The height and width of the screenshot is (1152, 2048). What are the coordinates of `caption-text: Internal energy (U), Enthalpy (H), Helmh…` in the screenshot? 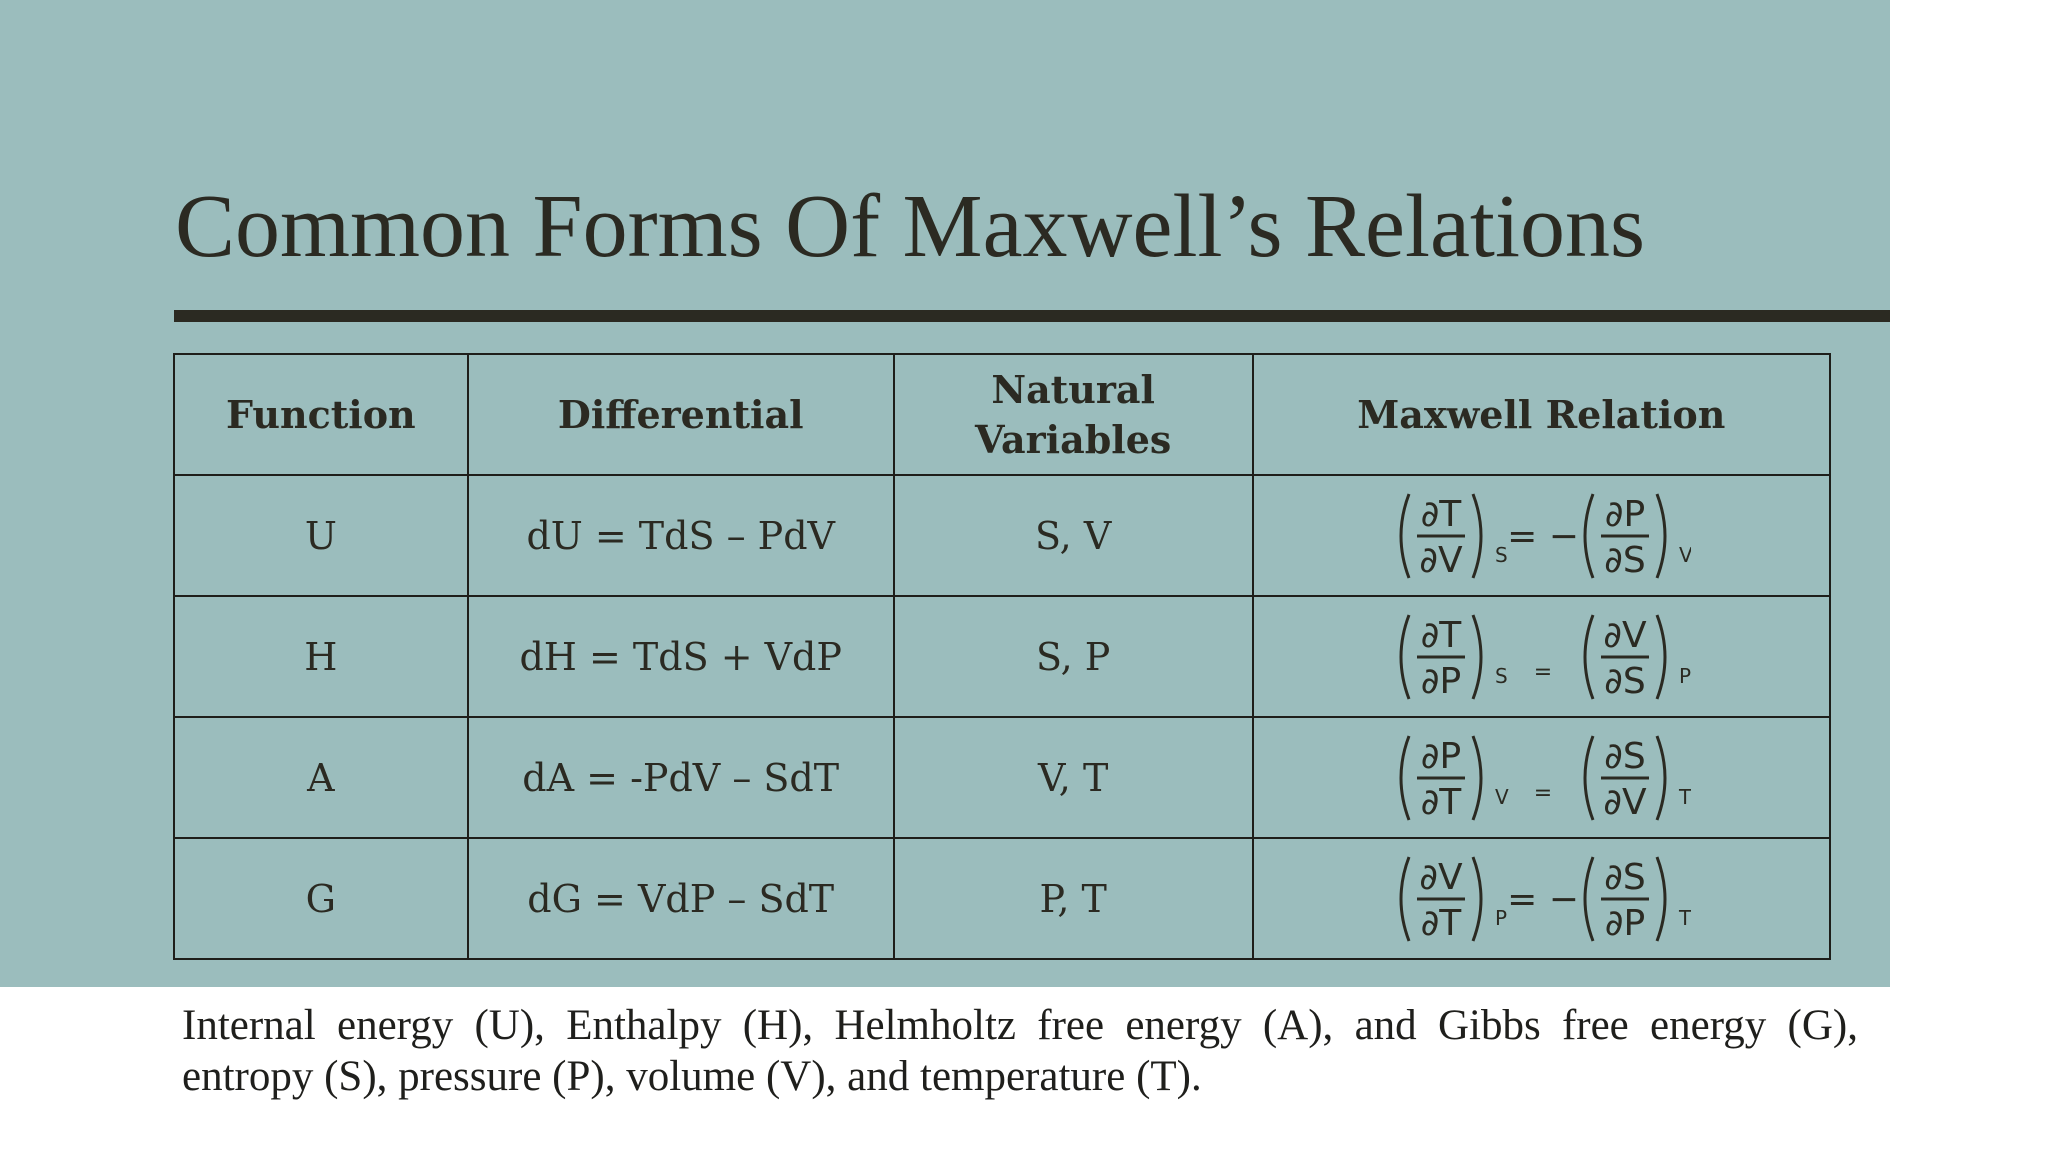 It's located at (1020, 1051).